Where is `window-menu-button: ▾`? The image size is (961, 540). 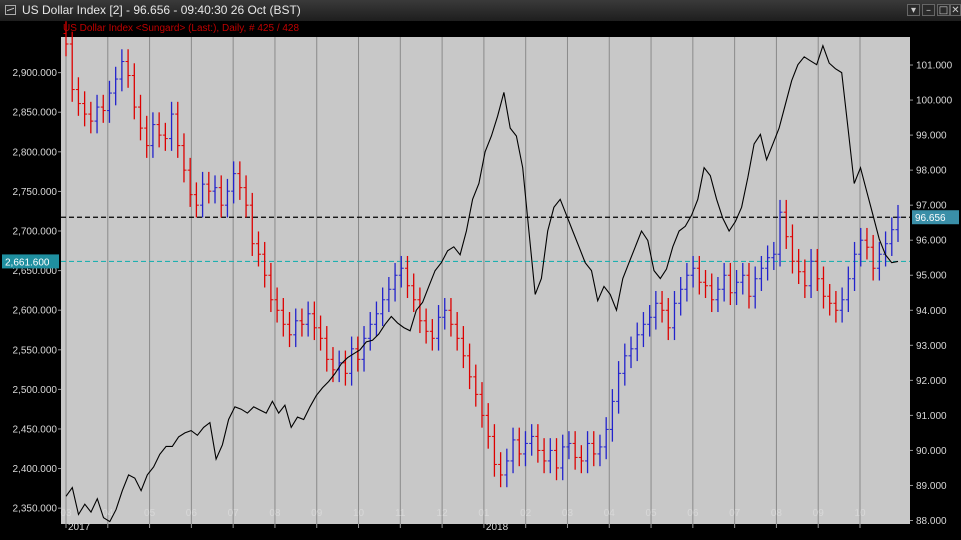 window-menu-button: ▾ is located at coordinates (913, 10).